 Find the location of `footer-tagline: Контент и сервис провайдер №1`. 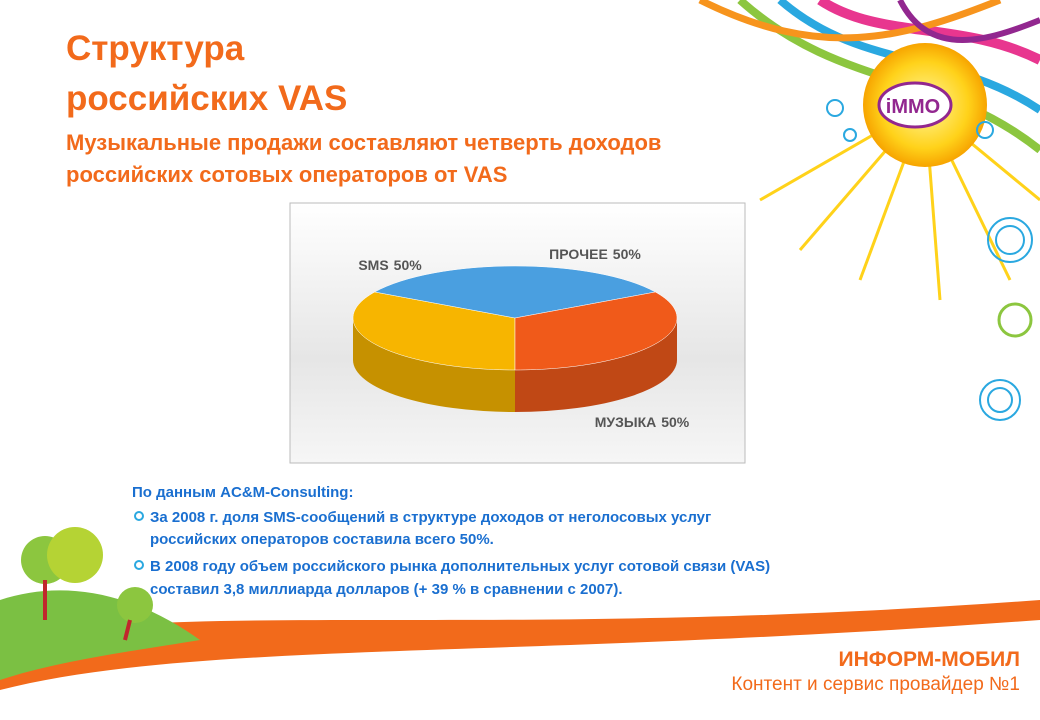

footer-tagline: Контент и сервис провайдер №1 is located at coordinates (875, 684).